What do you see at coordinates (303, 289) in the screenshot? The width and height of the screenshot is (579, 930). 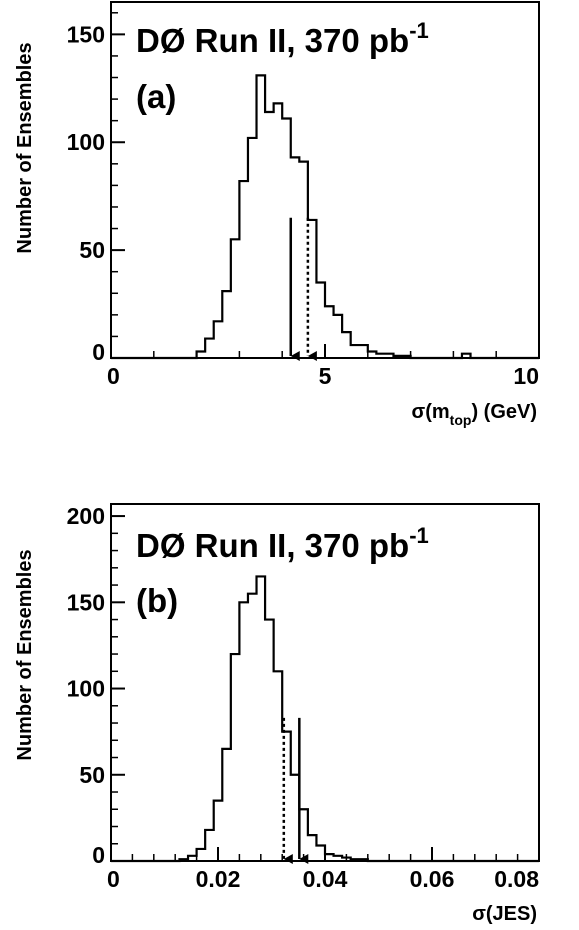 I see `panel-a-markers` at bounding box center [303, 289].